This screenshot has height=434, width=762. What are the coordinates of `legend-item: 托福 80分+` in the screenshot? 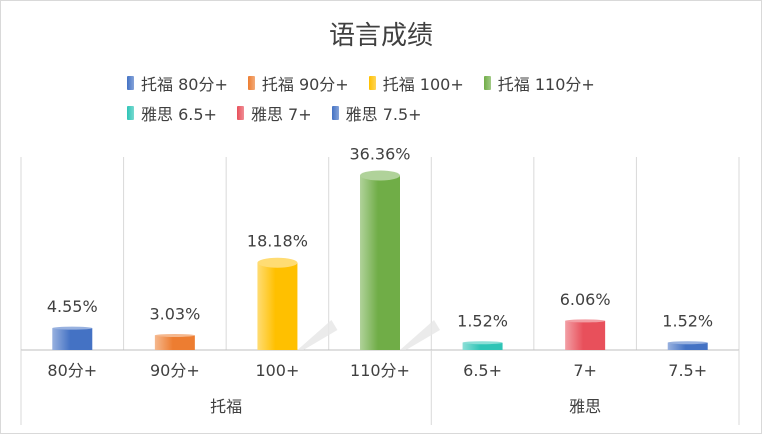 It's located at (177, 83).